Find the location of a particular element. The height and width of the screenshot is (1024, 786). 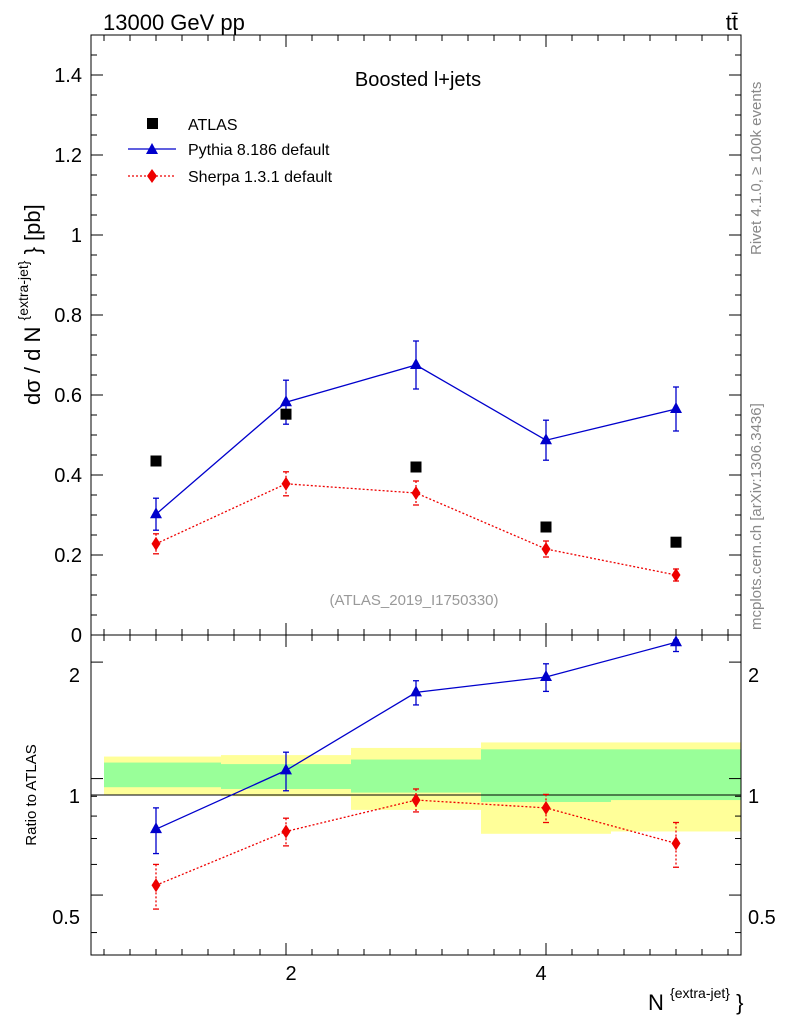

legend-label-pythia: Pythia 8.186 default is located at coordinates (259, 150).